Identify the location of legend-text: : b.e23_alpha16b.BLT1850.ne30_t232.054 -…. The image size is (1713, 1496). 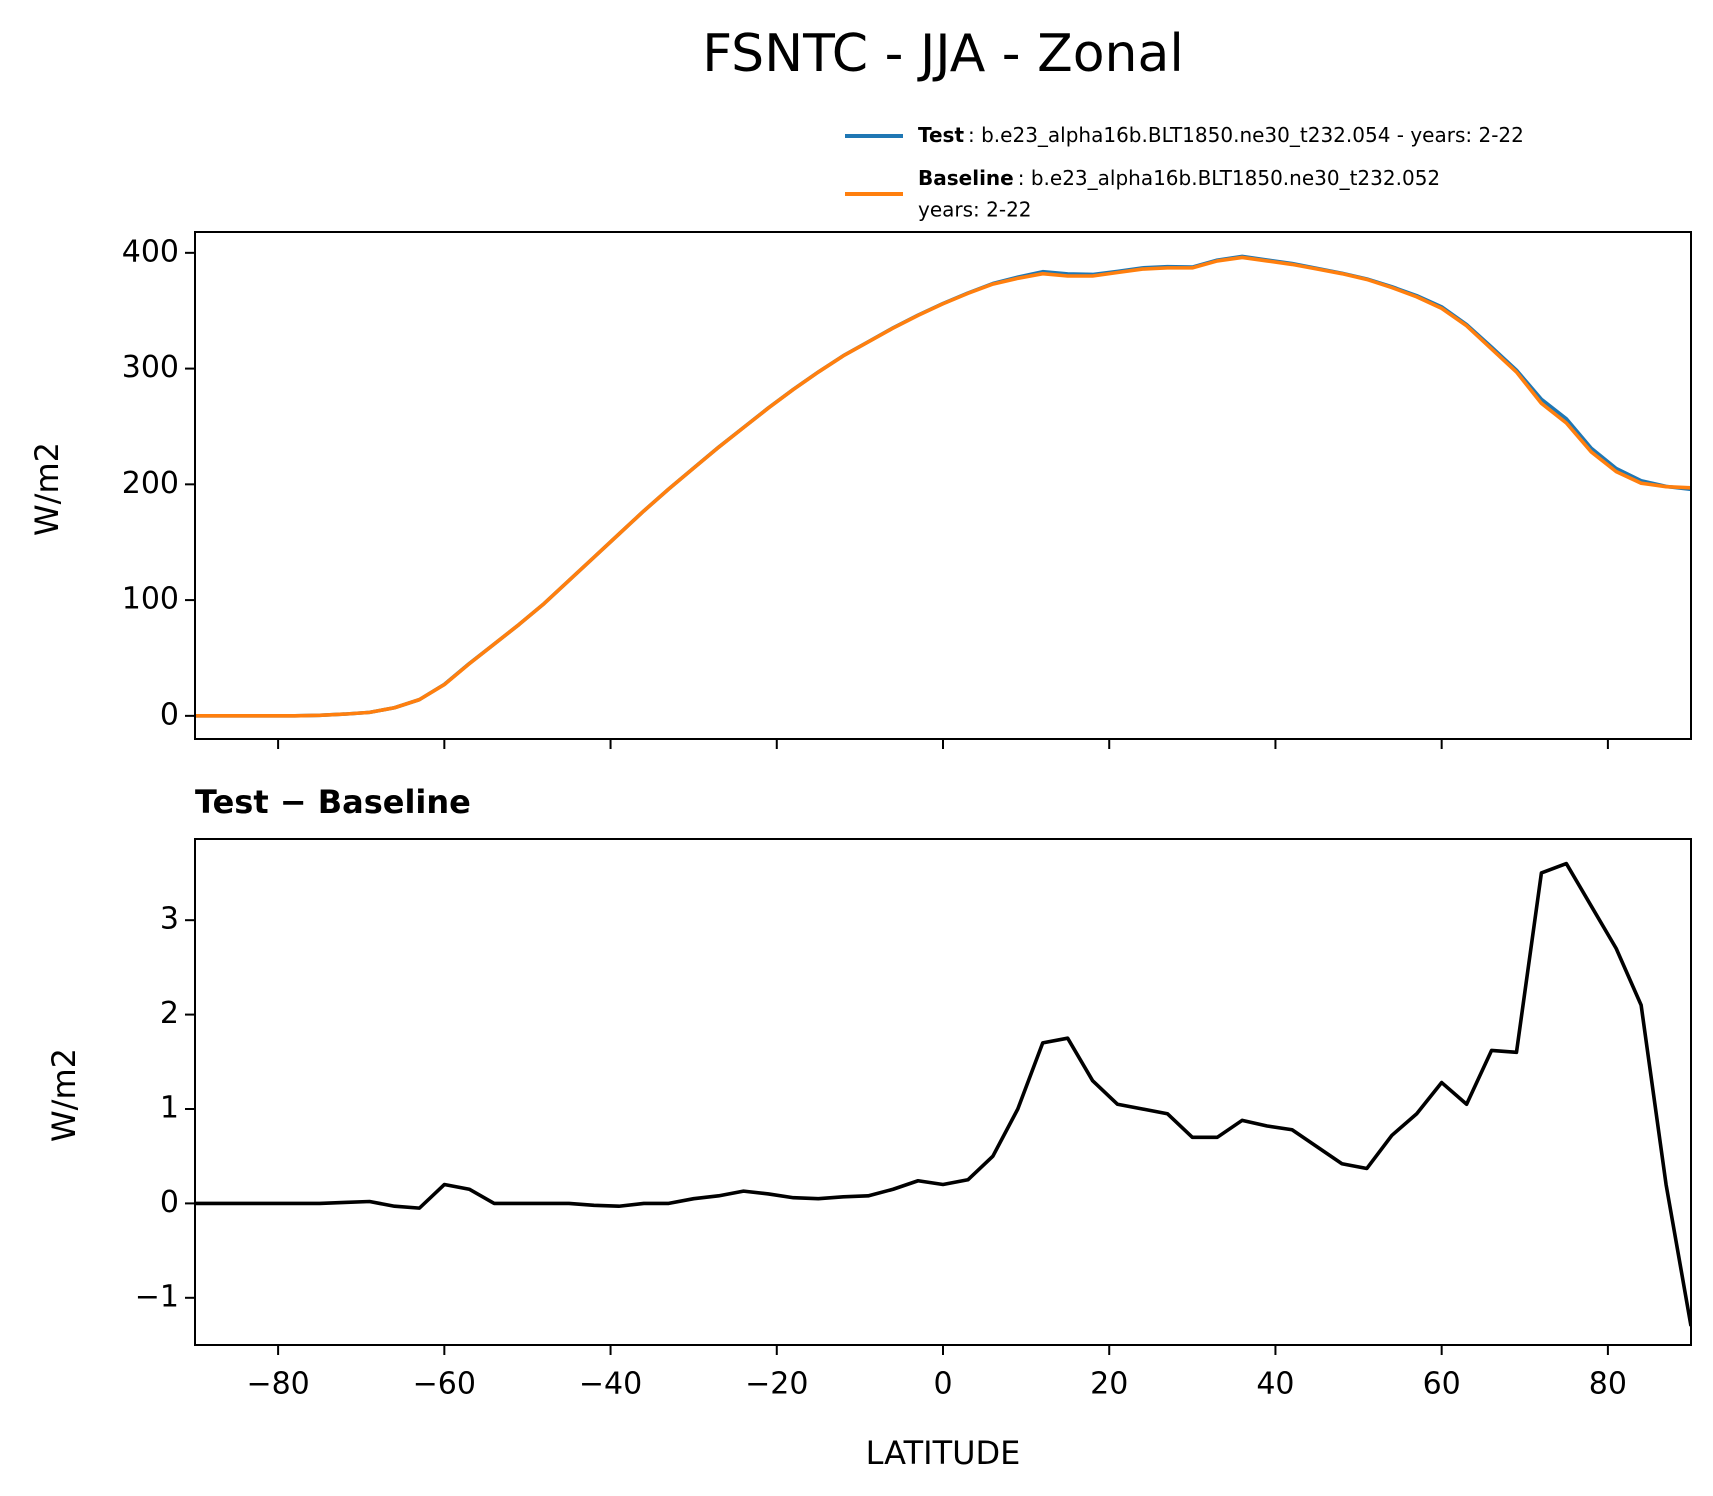
(1246, 135).